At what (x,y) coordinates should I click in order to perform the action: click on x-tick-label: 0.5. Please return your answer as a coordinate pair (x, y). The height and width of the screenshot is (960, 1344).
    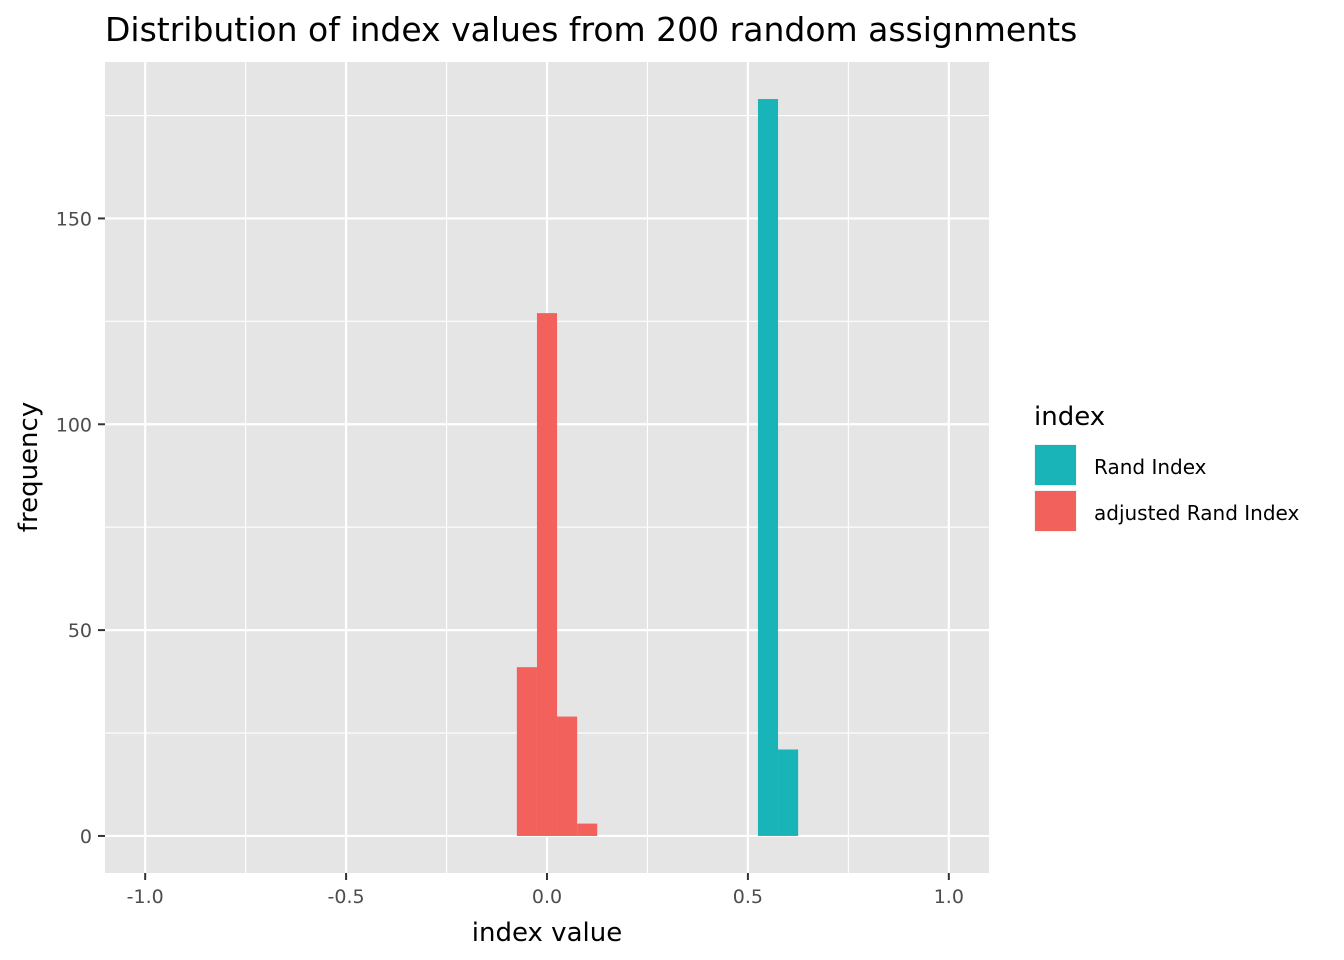
    Looking at the image, I should click on (748, 897).